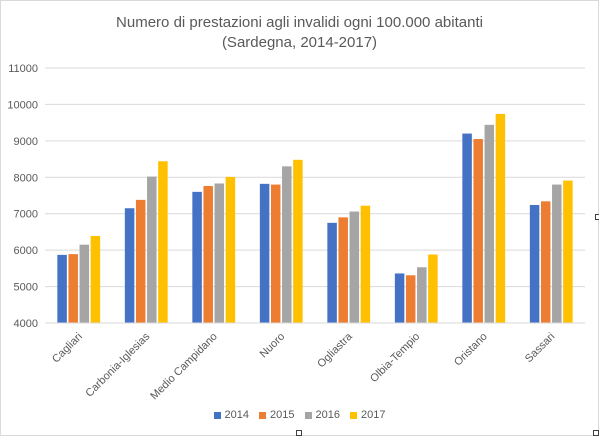  What do you see at coordinates (282, 415) in the screenshot?
I see `legend-label: 2015` at bounding box center [282, 415].